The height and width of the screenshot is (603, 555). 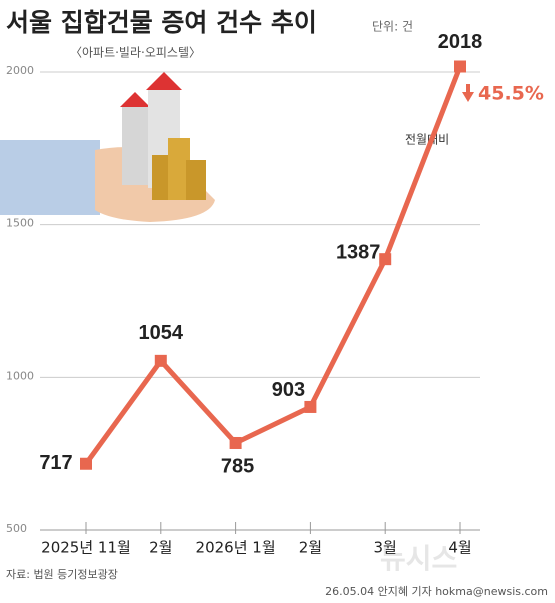 What do you see at coordinates (418, 558) in the screenshot?
I see `watermark: 뉴시스` at bounding box center [418, 558].